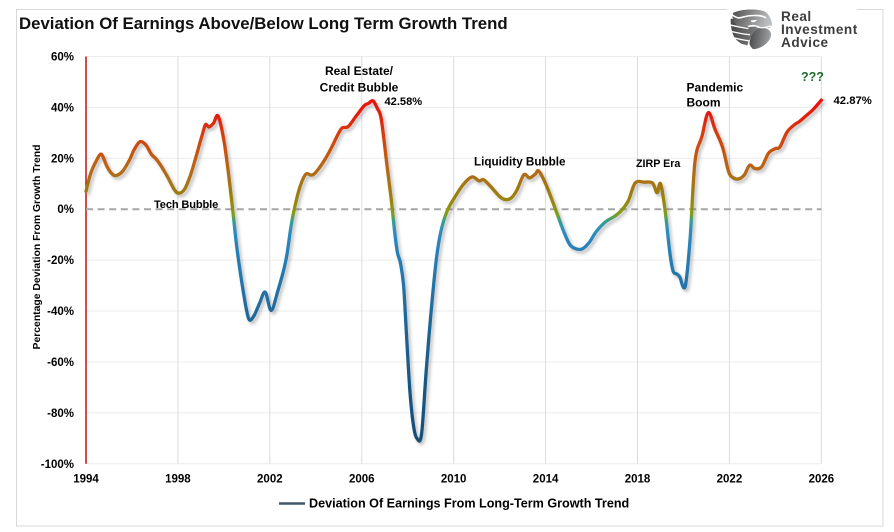  Describe the element at coordinates (822, 480) in the screenshot. I see `svg-text: 2026` at that location.